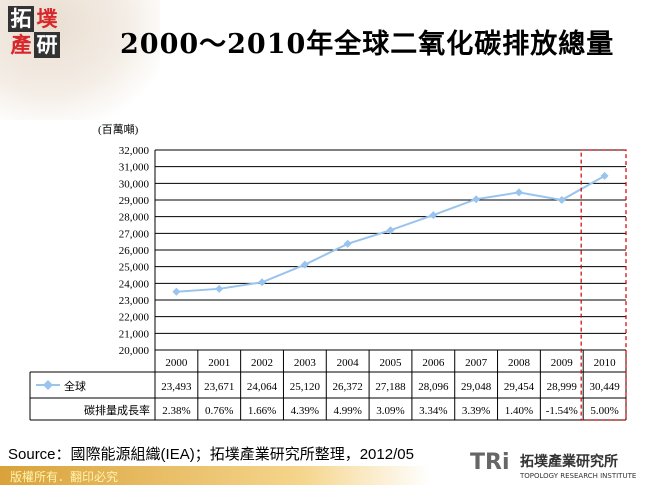  Describe the element at coordinates (390, 411) in the screenshot. I see `growth-label: 3.09%` at that location.